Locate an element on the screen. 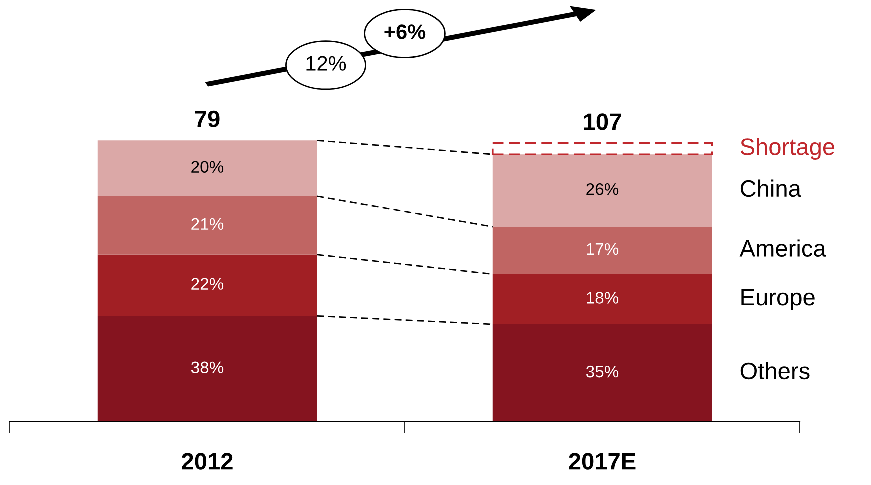 The image size is (871, 485). series-label: Europe is located at coordinates (778, 299).